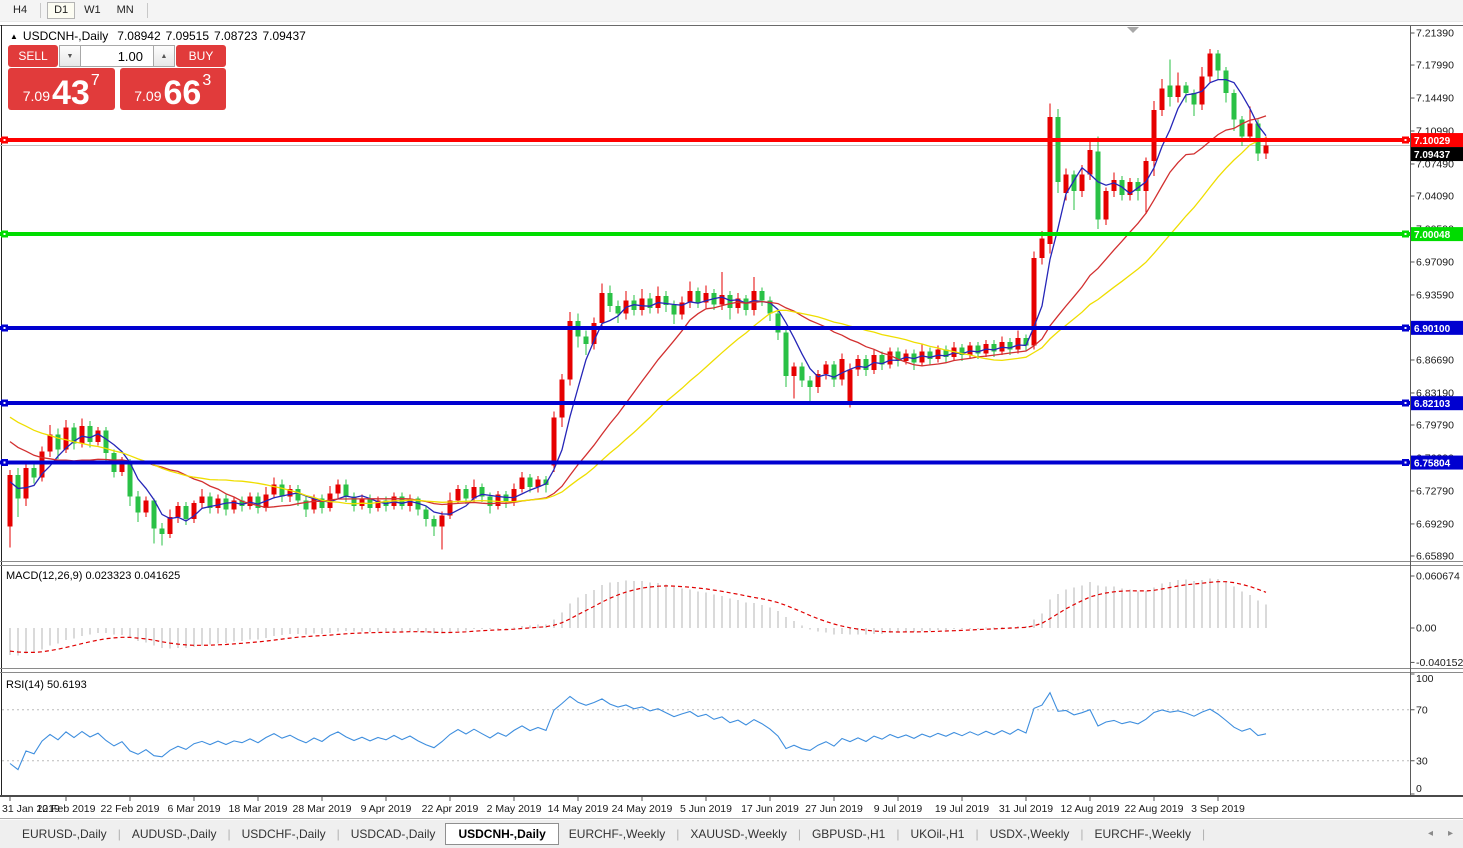 This screenshot has width=1463, height=848. What do you see at coordinates (36, 96) in the screenshot?
I see `sell-price-prefix: 7.09` at bounding box center [36, 96].